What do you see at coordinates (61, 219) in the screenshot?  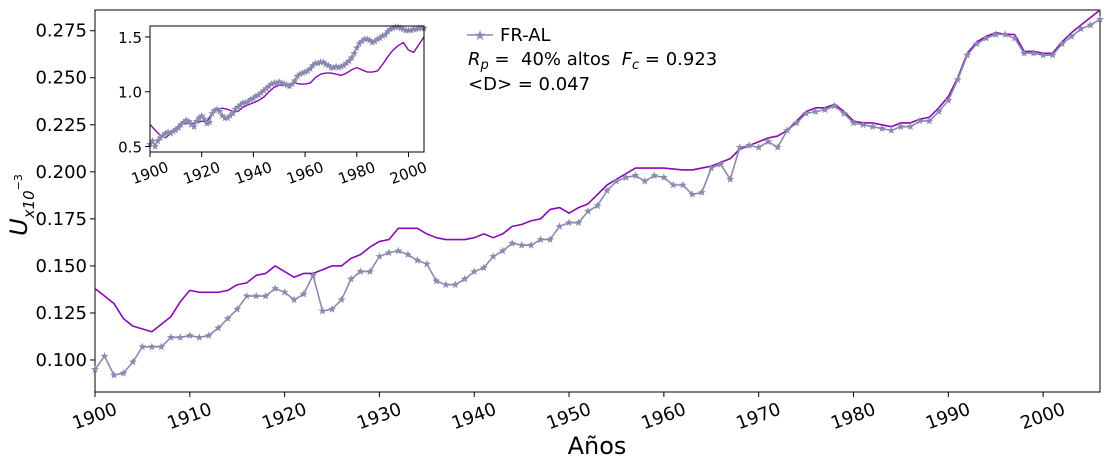 I see `main-y-tick-label: 0.175` at bounding box center [61, 219].